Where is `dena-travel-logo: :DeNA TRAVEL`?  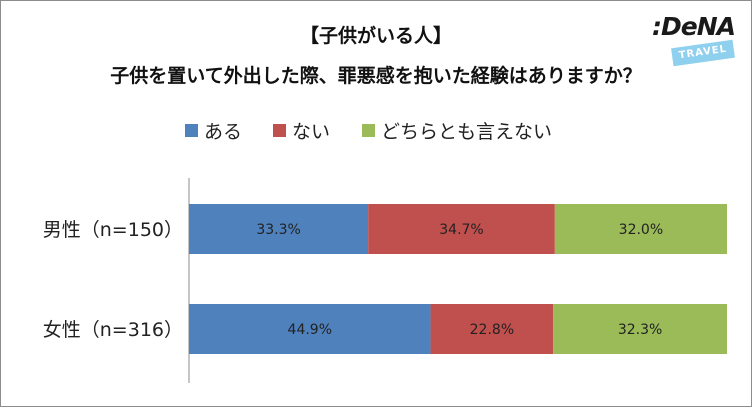
dena-travel-logo: :DeNA TRAVEL is located at coordinates (697, 40).